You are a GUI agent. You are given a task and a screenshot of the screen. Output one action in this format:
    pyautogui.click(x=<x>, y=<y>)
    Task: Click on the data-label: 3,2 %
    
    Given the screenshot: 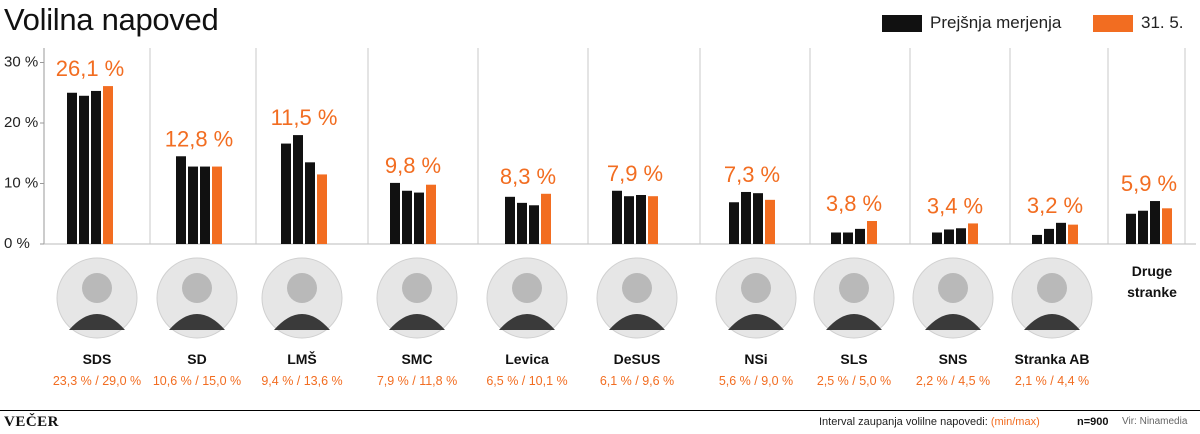 What is the action you would take?
    pyautogui.click(x=1055, y=205)
    